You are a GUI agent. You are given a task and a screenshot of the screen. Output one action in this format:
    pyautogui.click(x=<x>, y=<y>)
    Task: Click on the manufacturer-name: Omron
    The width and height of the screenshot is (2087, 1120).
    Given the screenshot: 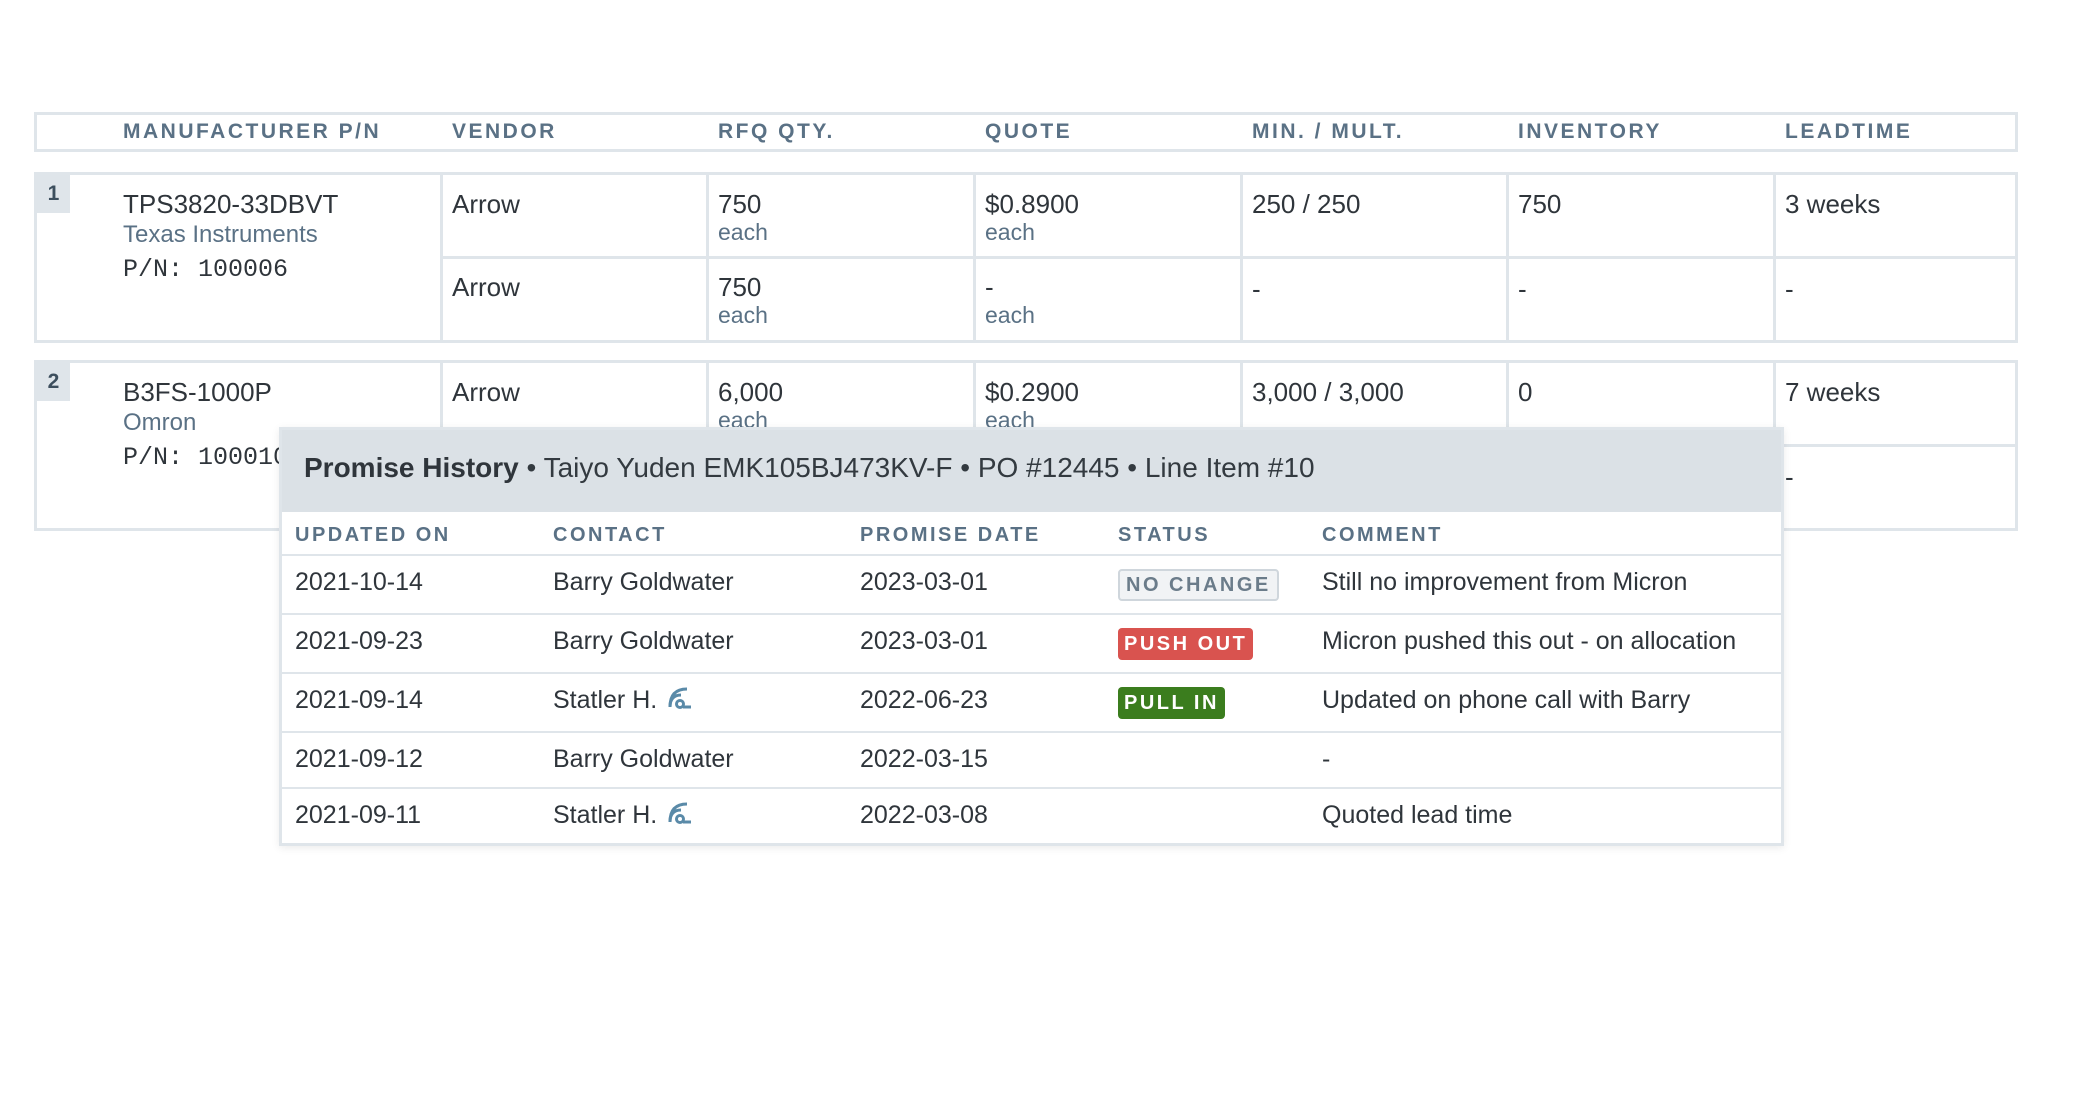 What is the action you would take?
    pyautogui.click(x=160, y=422)
    